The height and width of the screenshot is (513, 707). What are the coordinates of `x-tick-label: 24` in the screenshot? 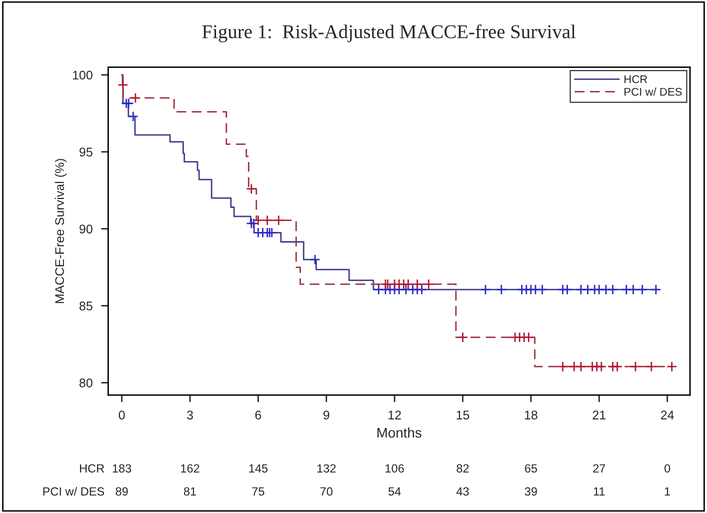 It's located at (667, 415).